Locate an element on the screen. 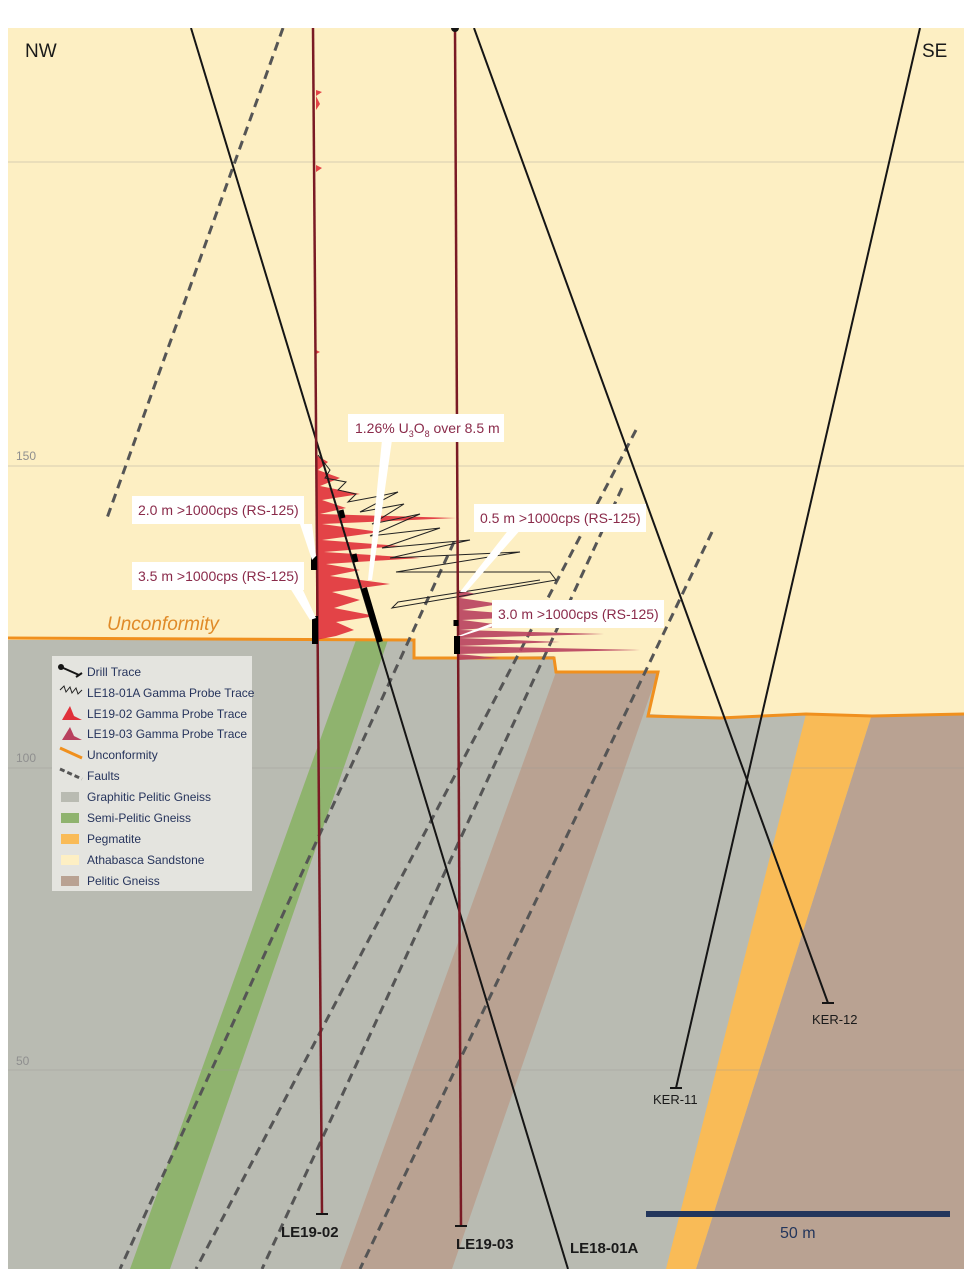  svg-text: Pelitic Gneiss is located at coordinates (123, 881).